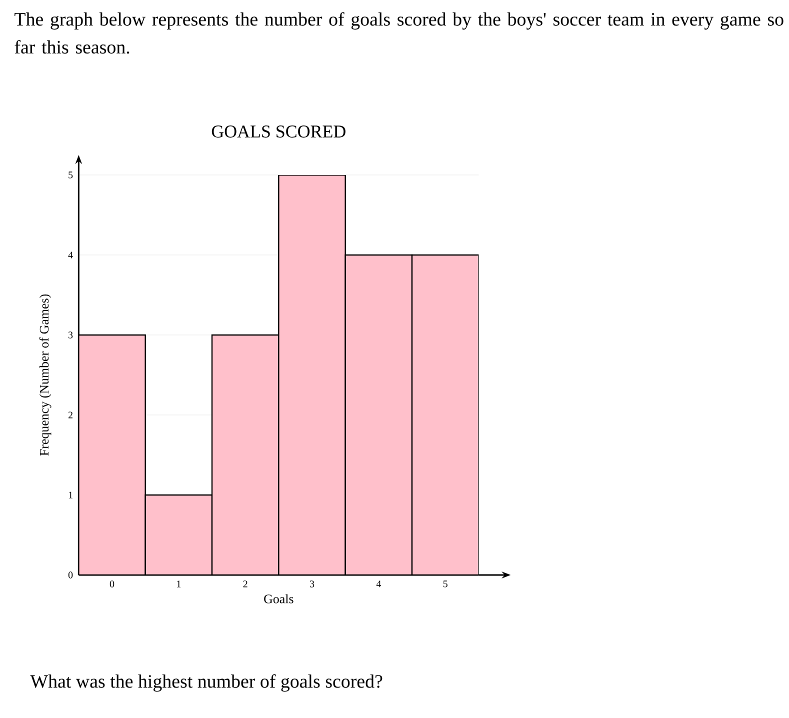  What do you see at coordinates (179, 584) in the screenshot?
I see `x-tick-label: 1` at bounding box center [179, 584].